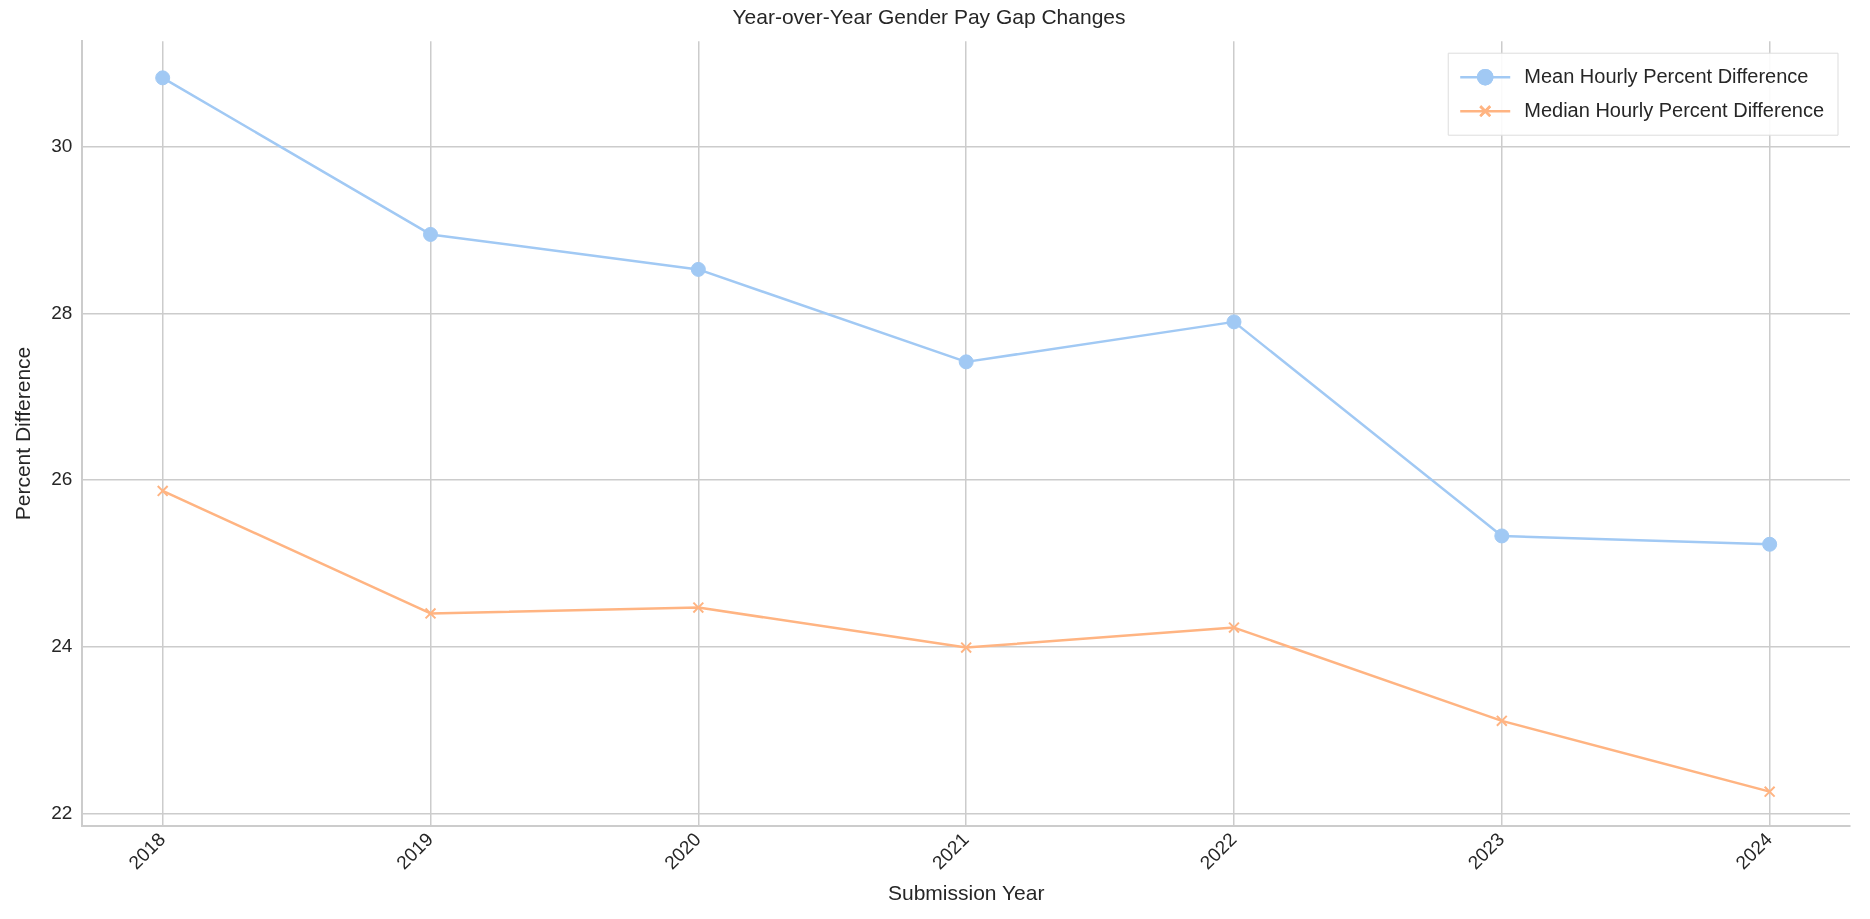 This screenshot has width=1870, height=919. What do you see at coordinates (929, 17) in the screenshot?
I see `chart-title: Year-over-Year Gender Pay Gap Changes` at bounding box center [929, 17].